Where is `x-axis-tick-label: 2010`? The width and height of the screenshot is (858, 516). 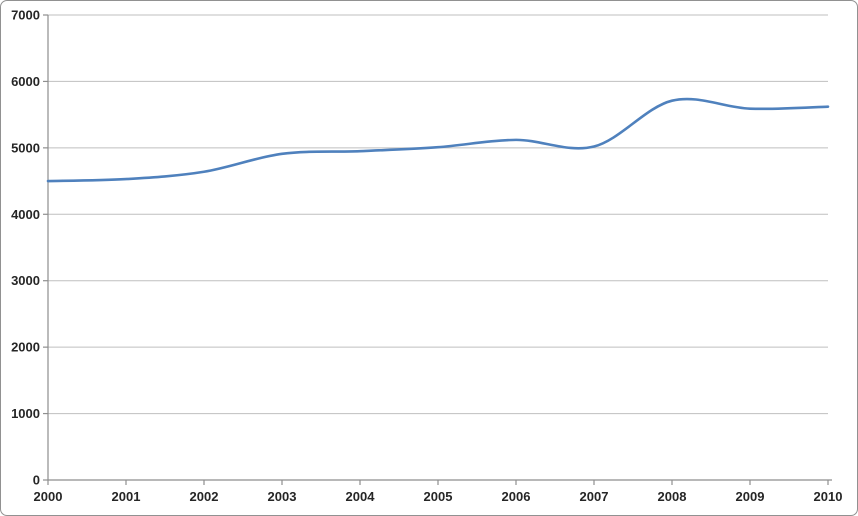 x-axis-tick-label: 2010 is located at coordinates (828, 496).